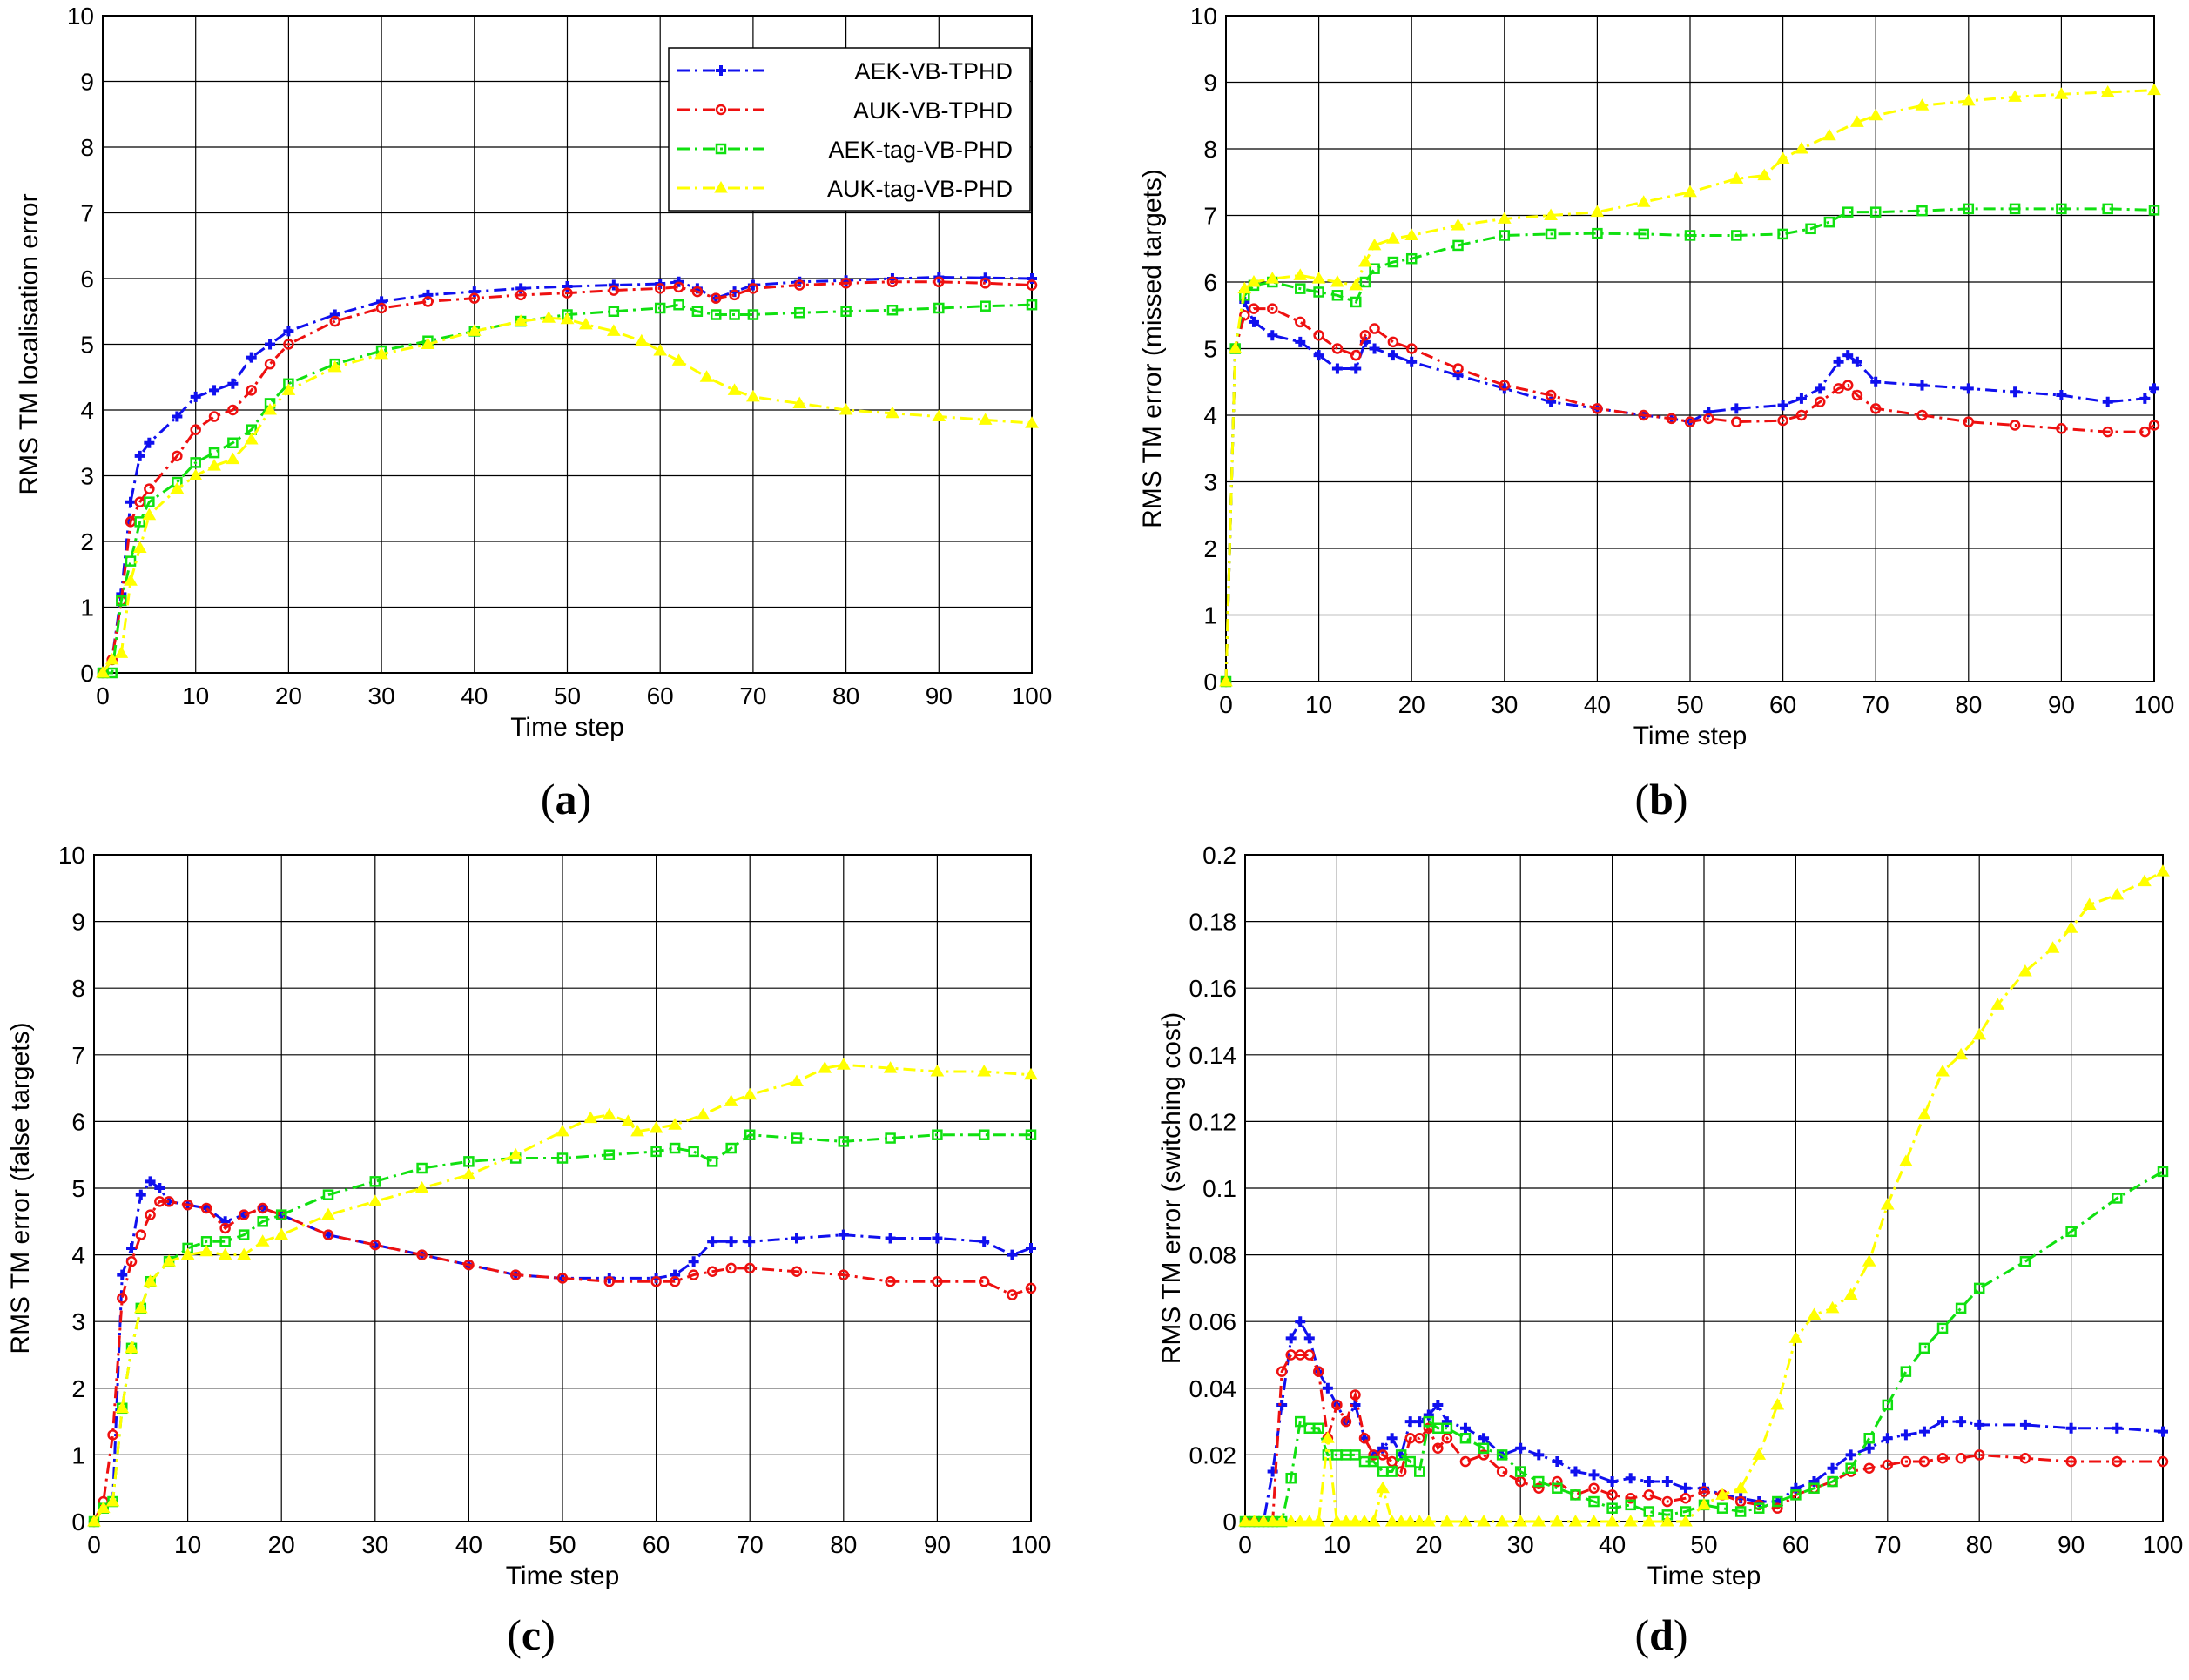  I want to click on x-tick-label: 90, so click(939, 695).